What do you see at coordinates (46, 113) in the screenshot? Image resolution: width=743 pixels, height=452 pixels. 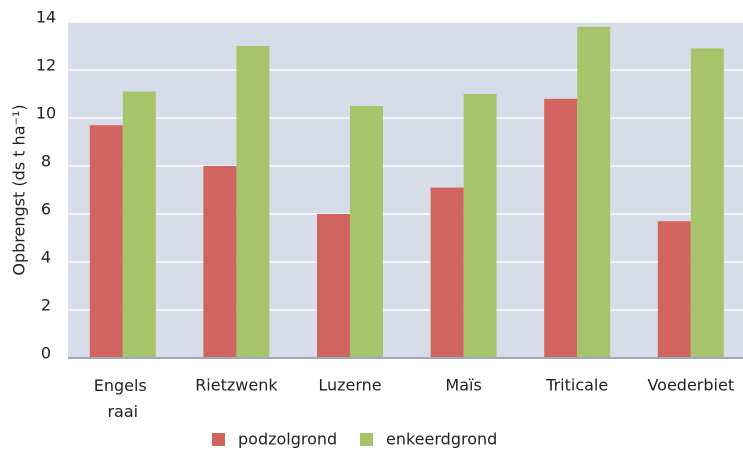 I see `y-tick-label: 10` at bounding box center [46, 113].